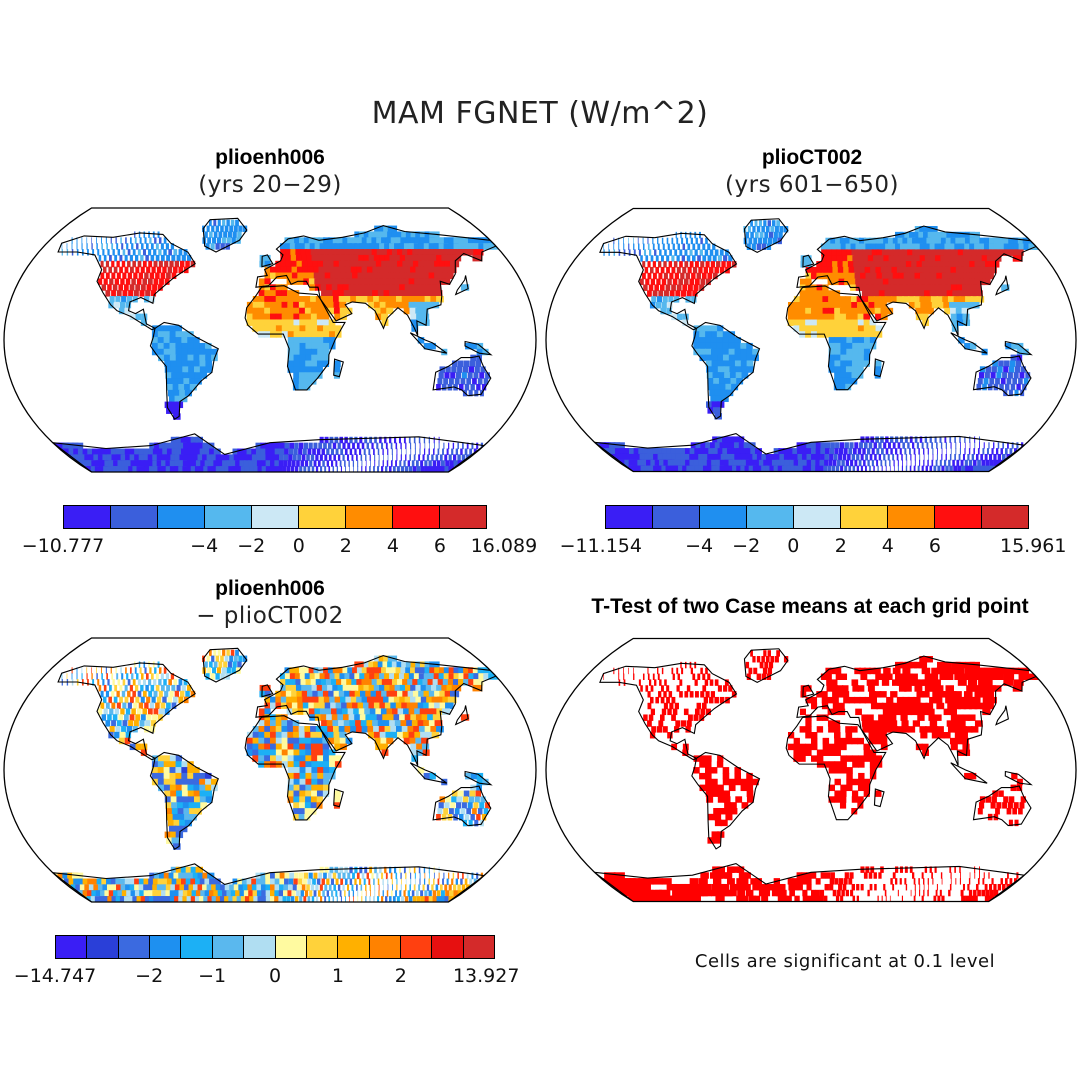 The image size is (1080, 1080). What do you see at coordinates (270, 616) in the screenshot?
I see `panel-subtitle-bottom-left: − plioCT002` at bounding box center [270, 616].